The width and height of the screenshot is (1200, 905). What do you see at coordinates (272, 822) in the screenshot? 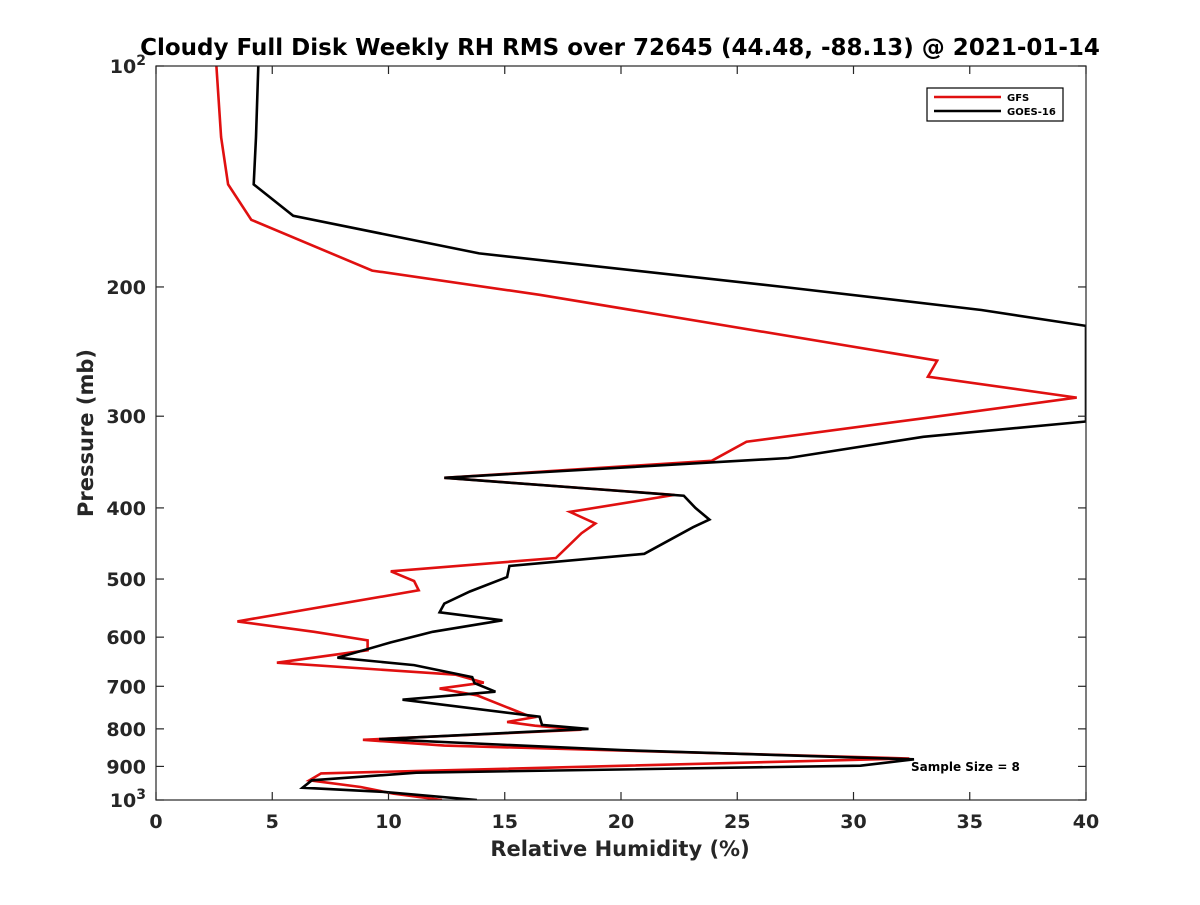
I see `x-tick-label-5: 5` at bounding box center [272, 822].